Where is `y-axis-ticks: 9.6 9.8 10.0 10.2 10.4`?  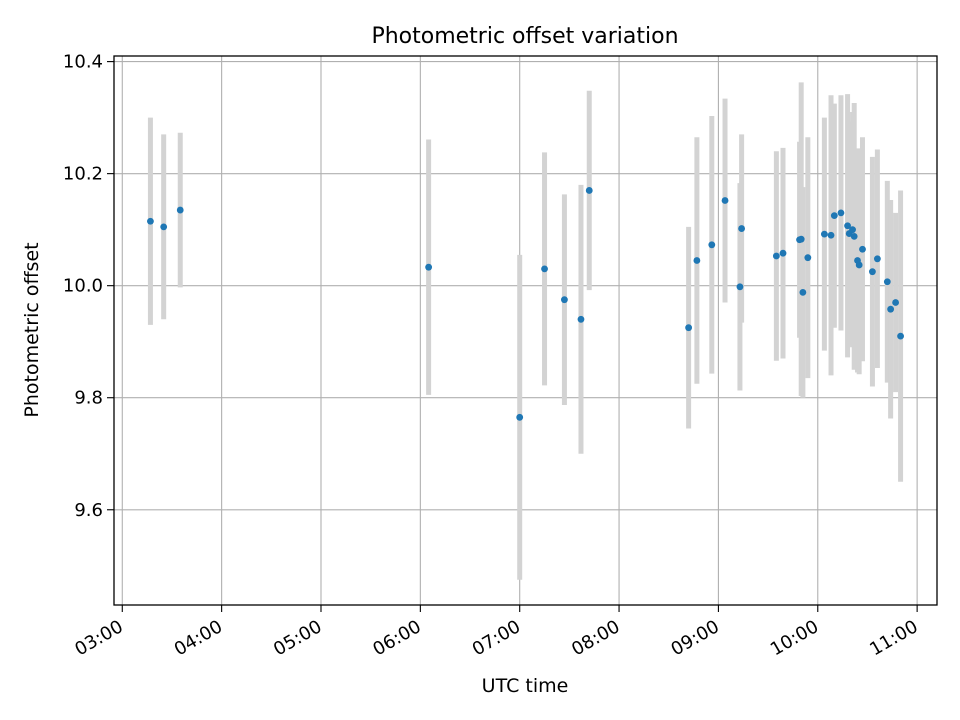 y-axis-ticks: 9.6 9.8 10.0 10.2 10.4 is located at coordinates (88, 286).